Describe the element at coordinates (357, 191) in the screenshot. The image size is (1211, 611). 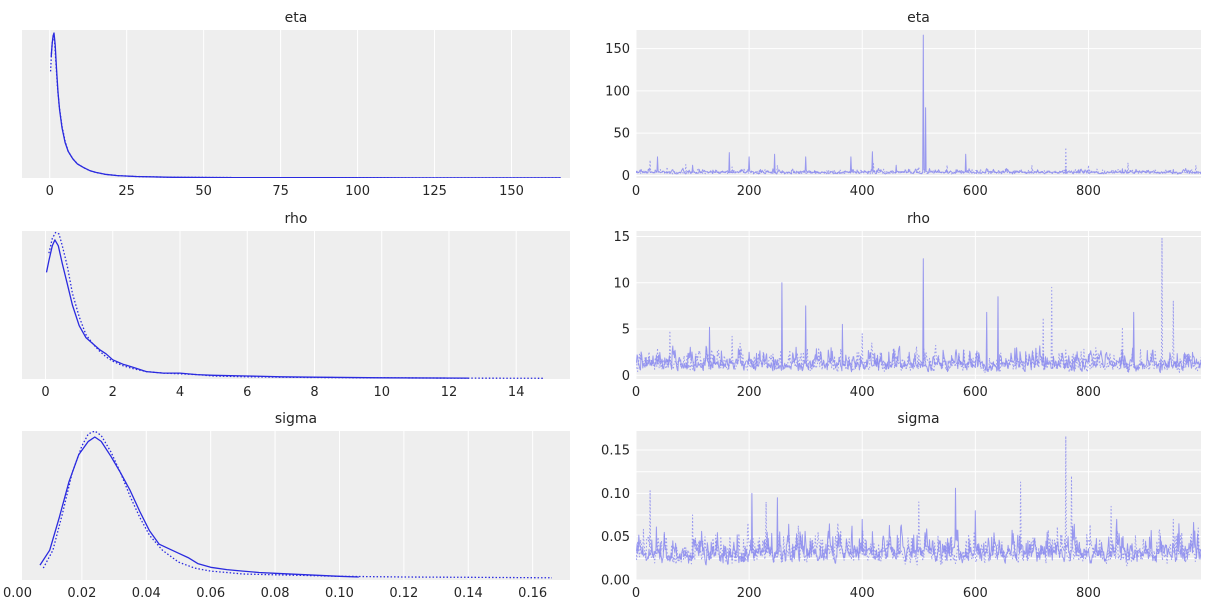
I see `eta-posterior-x-tick-label: 100` at that location.